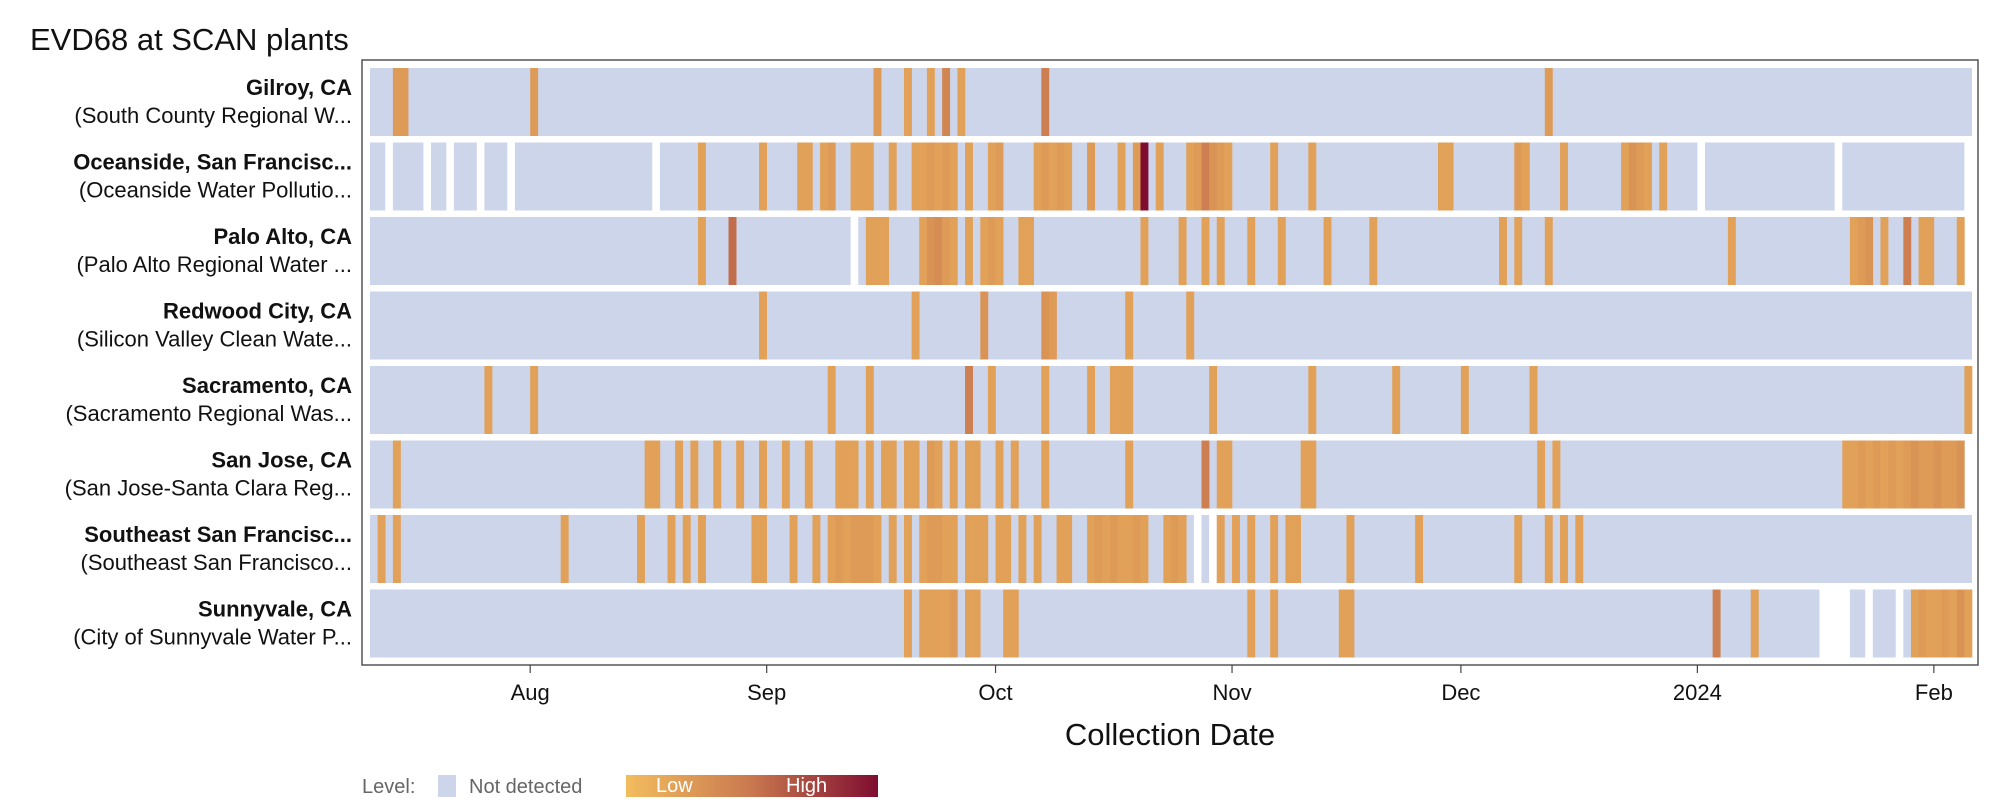 The height and width of the screenshot is (810, 2014). What do you see at coordinates (275, 609) in the screenshot?
I see `row-label-name: Sunnyvale, CA` at bounding box center [275, 609].